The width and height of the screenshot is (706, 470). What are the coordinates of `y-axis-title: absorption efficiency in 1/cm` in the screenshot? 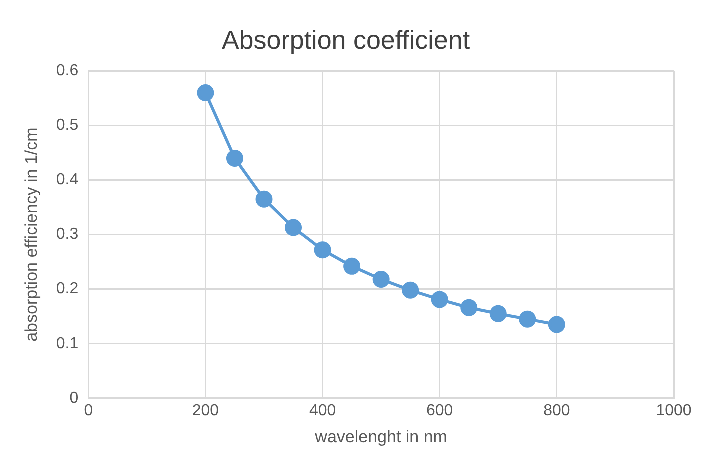 It's located at (31, 235).